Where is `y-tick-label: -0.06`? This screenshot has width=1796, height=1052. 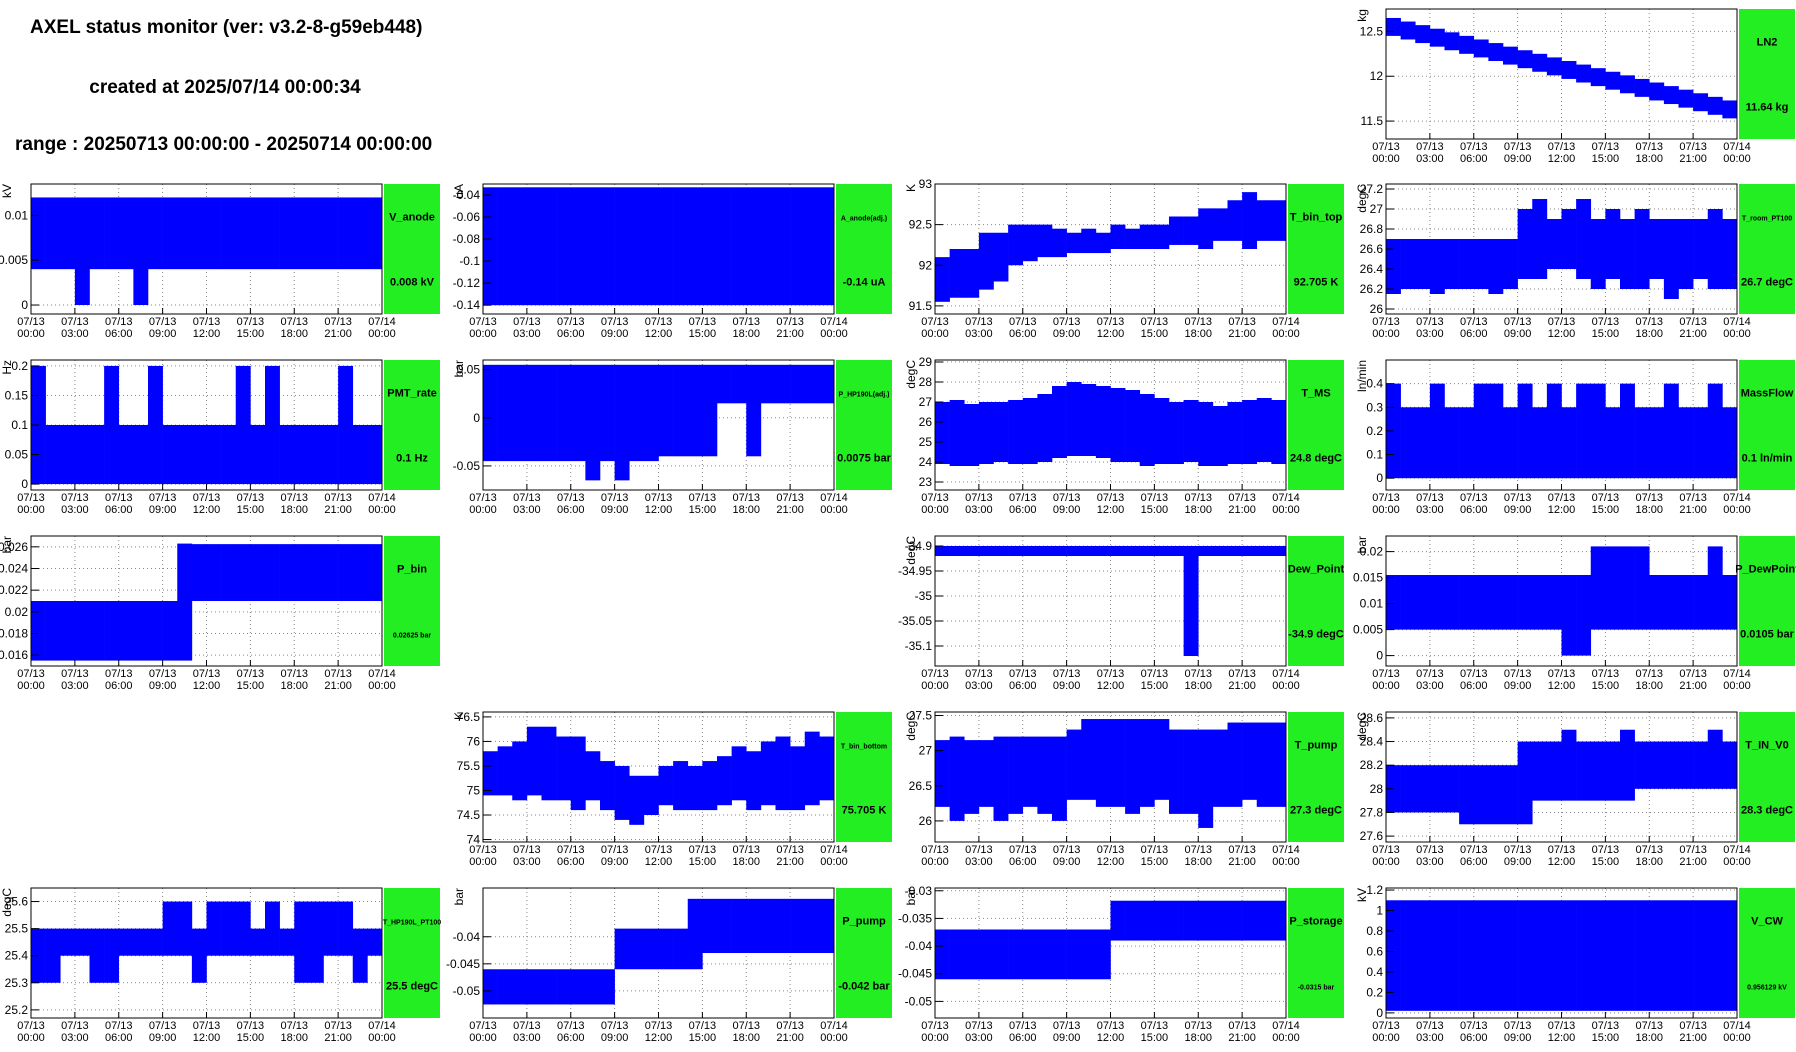
y-tick-label: -0.06 is located at coordinates (467, 217).